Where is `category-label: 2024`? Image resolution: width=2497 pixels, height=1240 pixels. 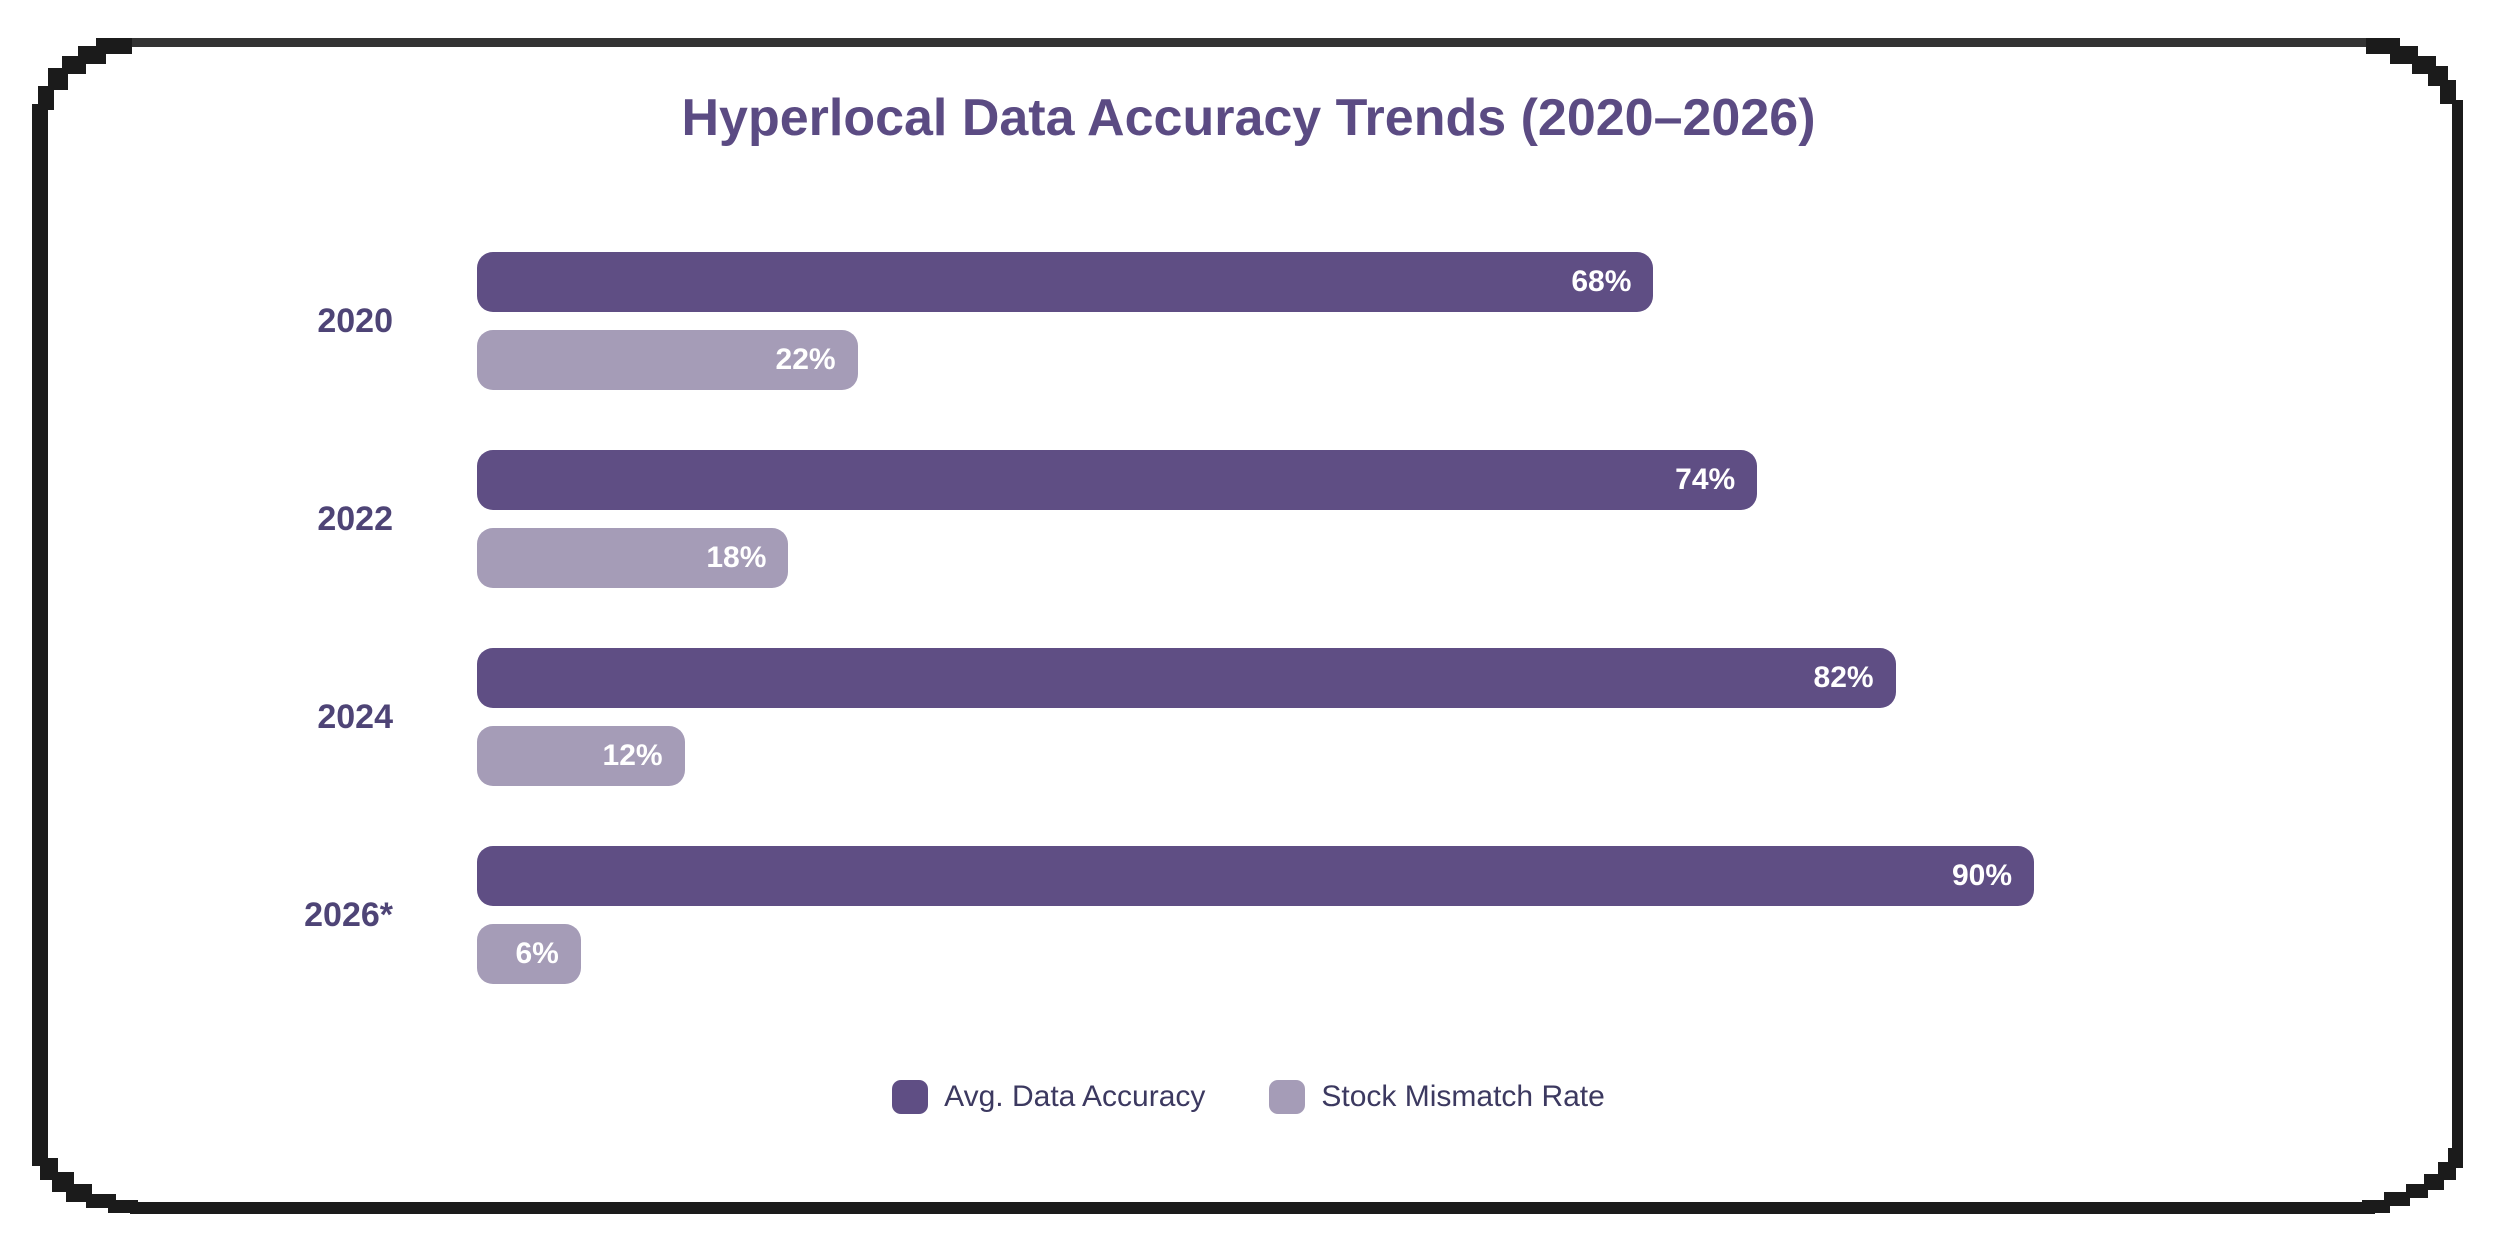 category-label: 2024 is located at coordinates (355, 716).